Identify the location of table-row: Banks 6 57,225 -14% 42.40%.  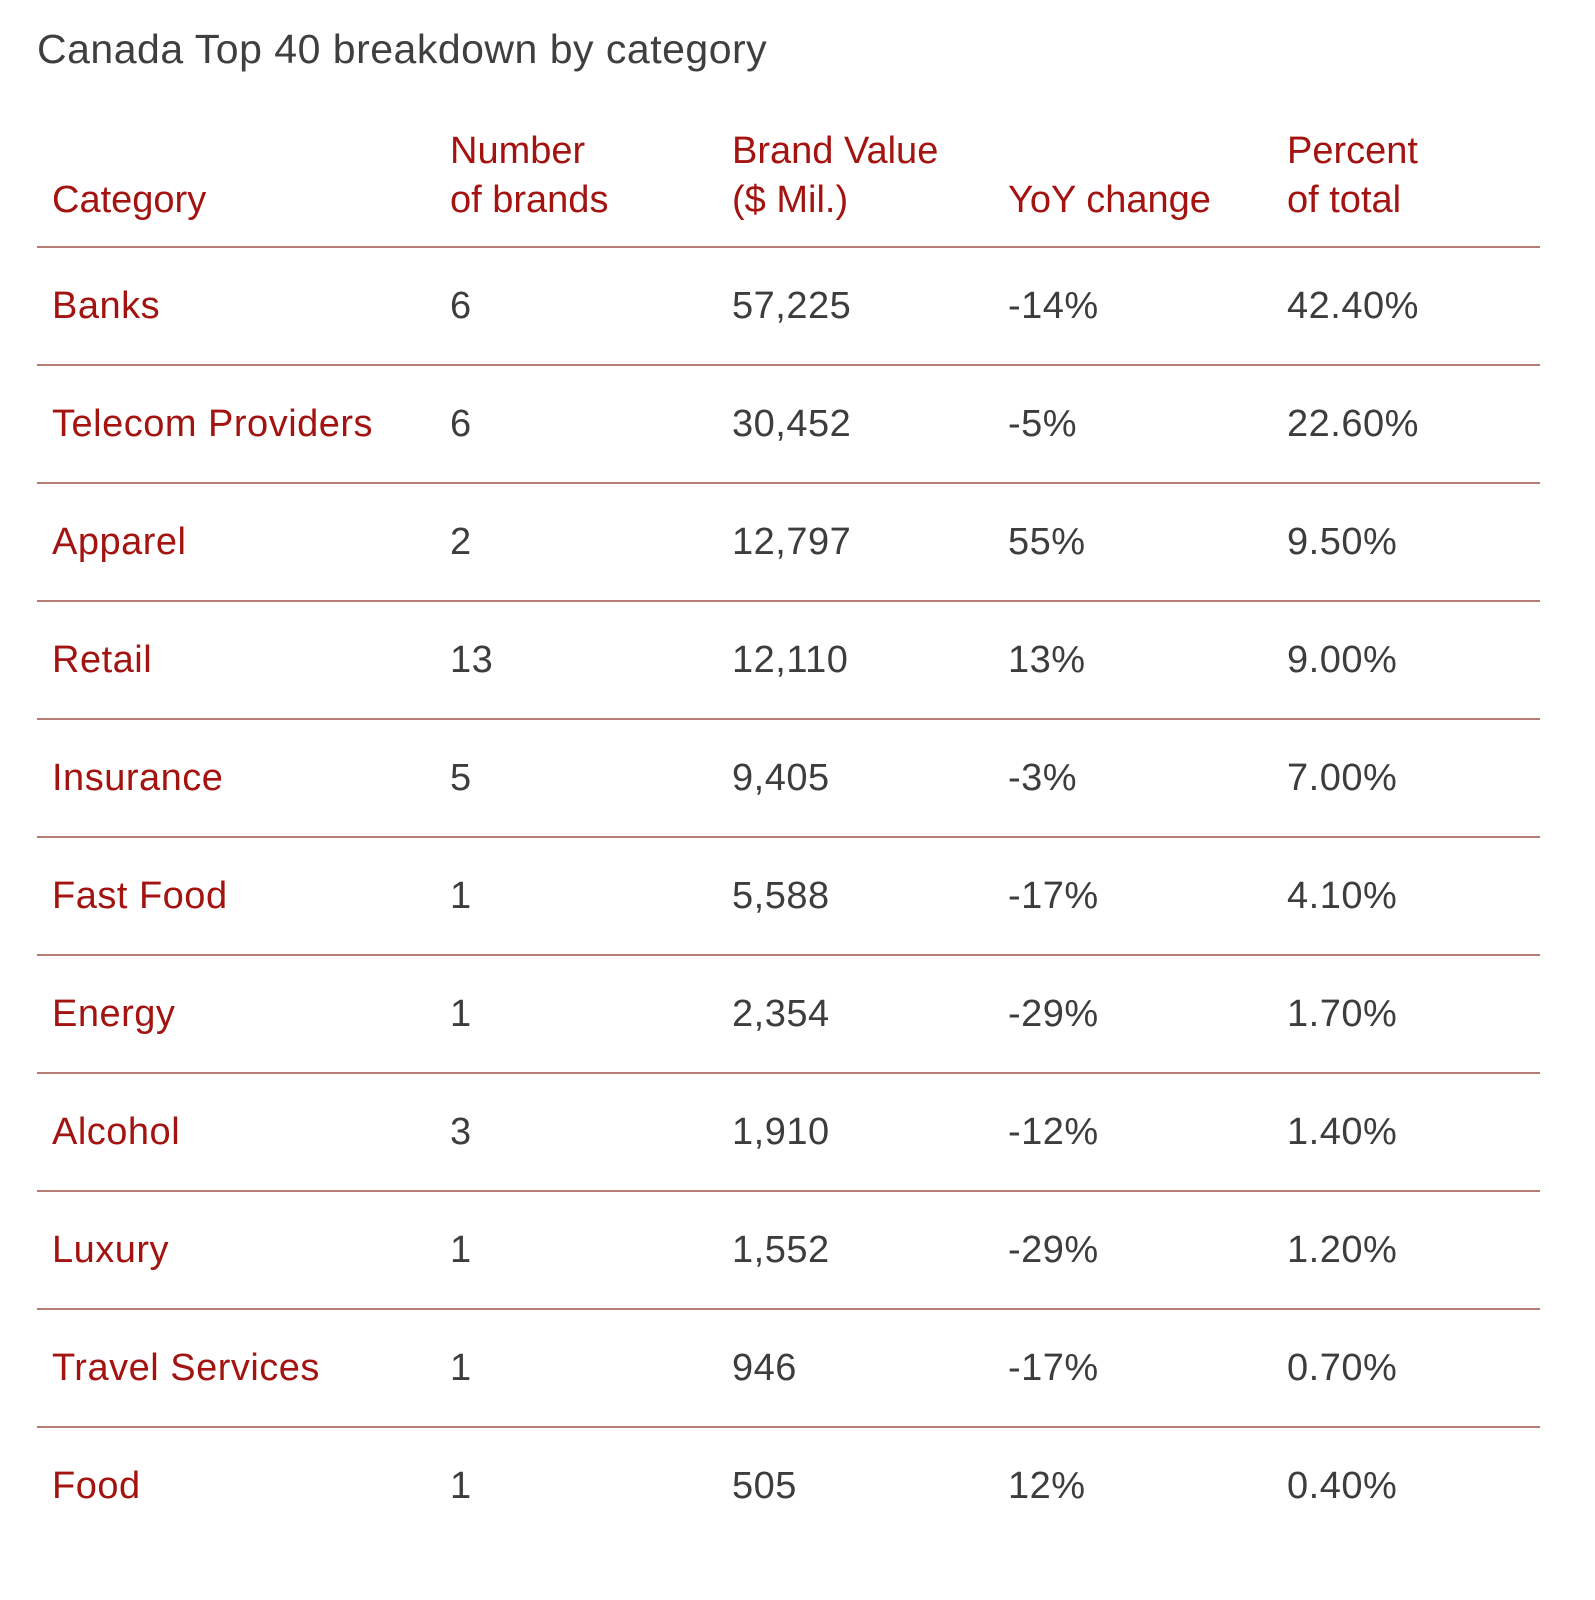
(788, 306).